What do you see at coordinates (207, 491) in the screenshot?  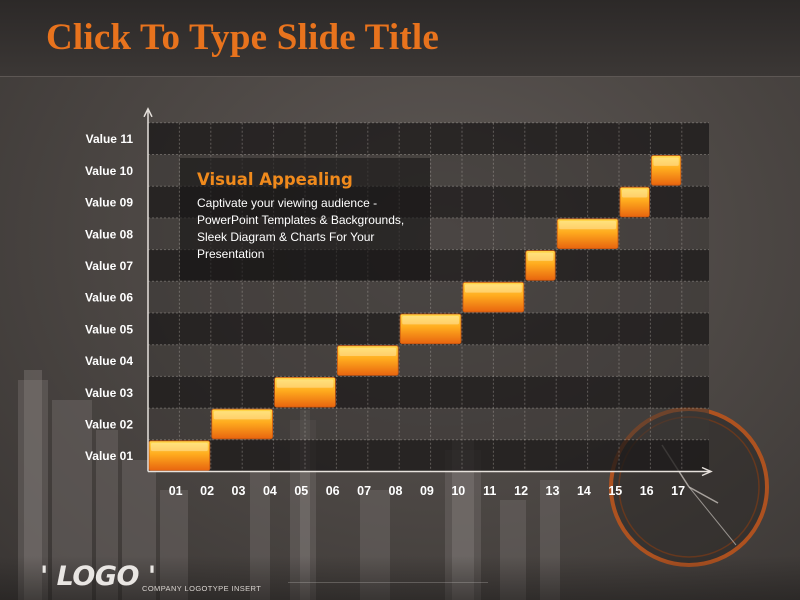 I see `x-tick-label: 02` at bounding box center [207, 491].